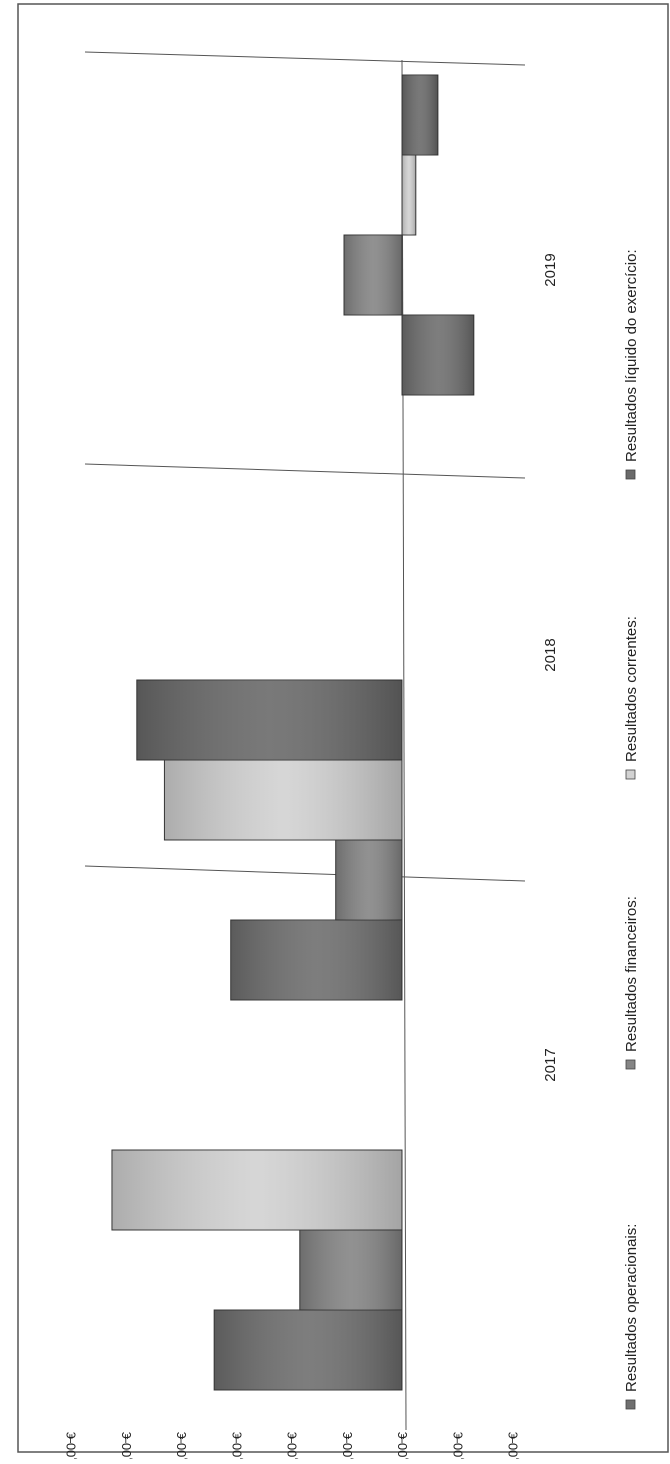 The image size is (670, 1464). What do you see at coordinates (631, 974) in the screenshot?
I see `legend-label: Resultados financeiros:` at bounding box center [631, 974].